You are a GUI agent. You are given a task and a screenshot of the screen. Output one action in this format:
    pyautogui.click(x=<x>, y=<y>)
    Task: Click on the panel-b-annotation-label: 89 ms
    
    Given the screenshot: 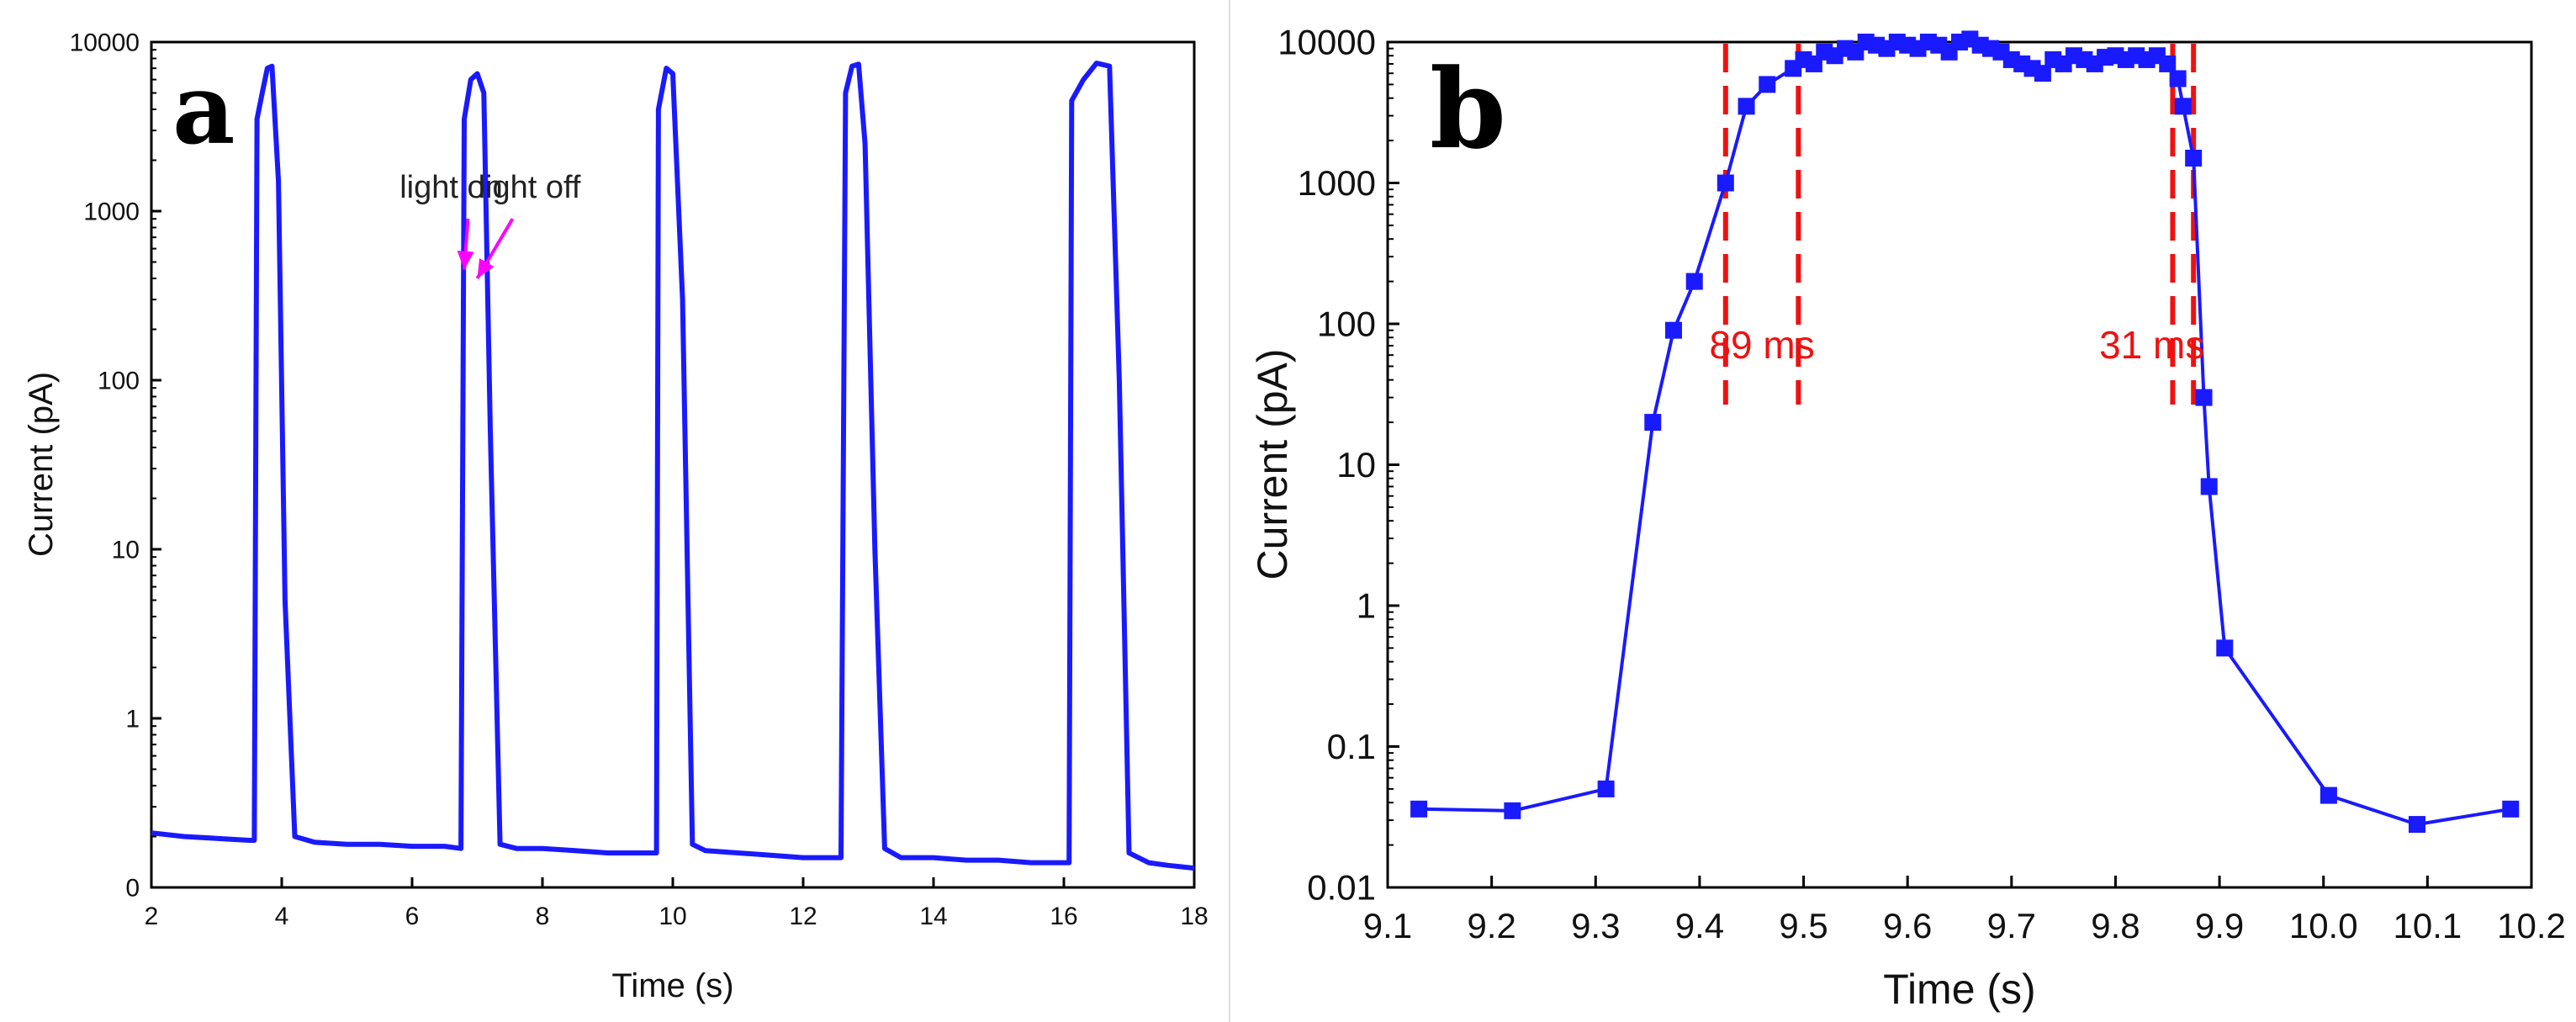 What is the action you would take?
    pyautogui.click(x=1761, y=345)
    